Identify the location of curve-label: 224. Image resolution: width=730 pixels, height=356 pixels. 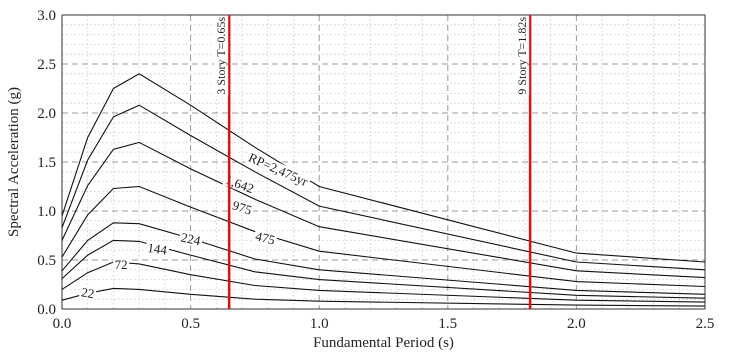
(191, 239).